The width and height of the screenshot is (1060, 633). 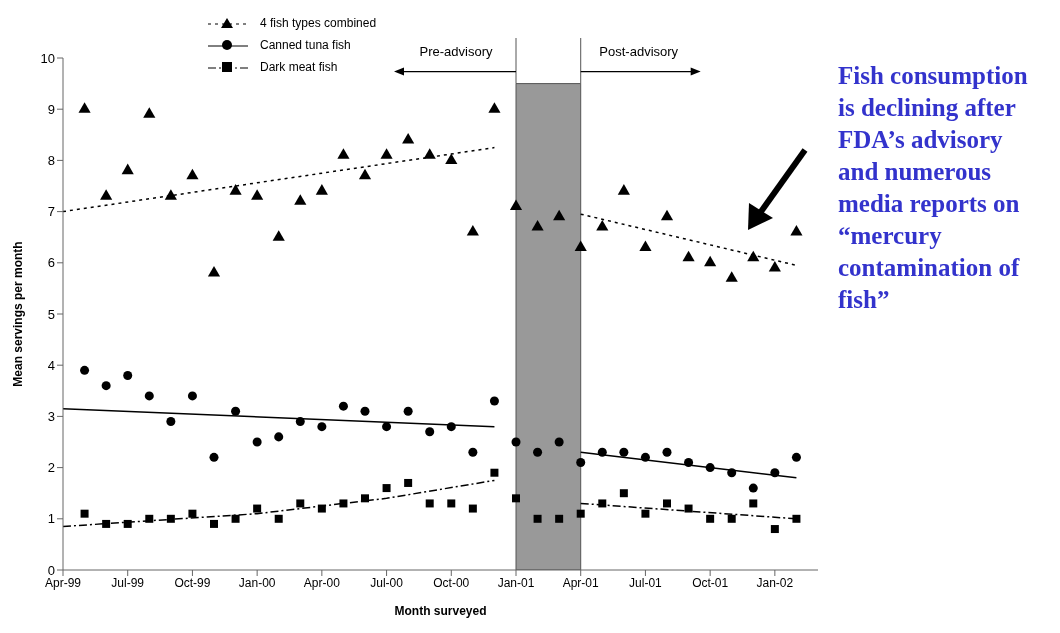 I want to click on y-tick-label: 10, so click(x=47, y=58).